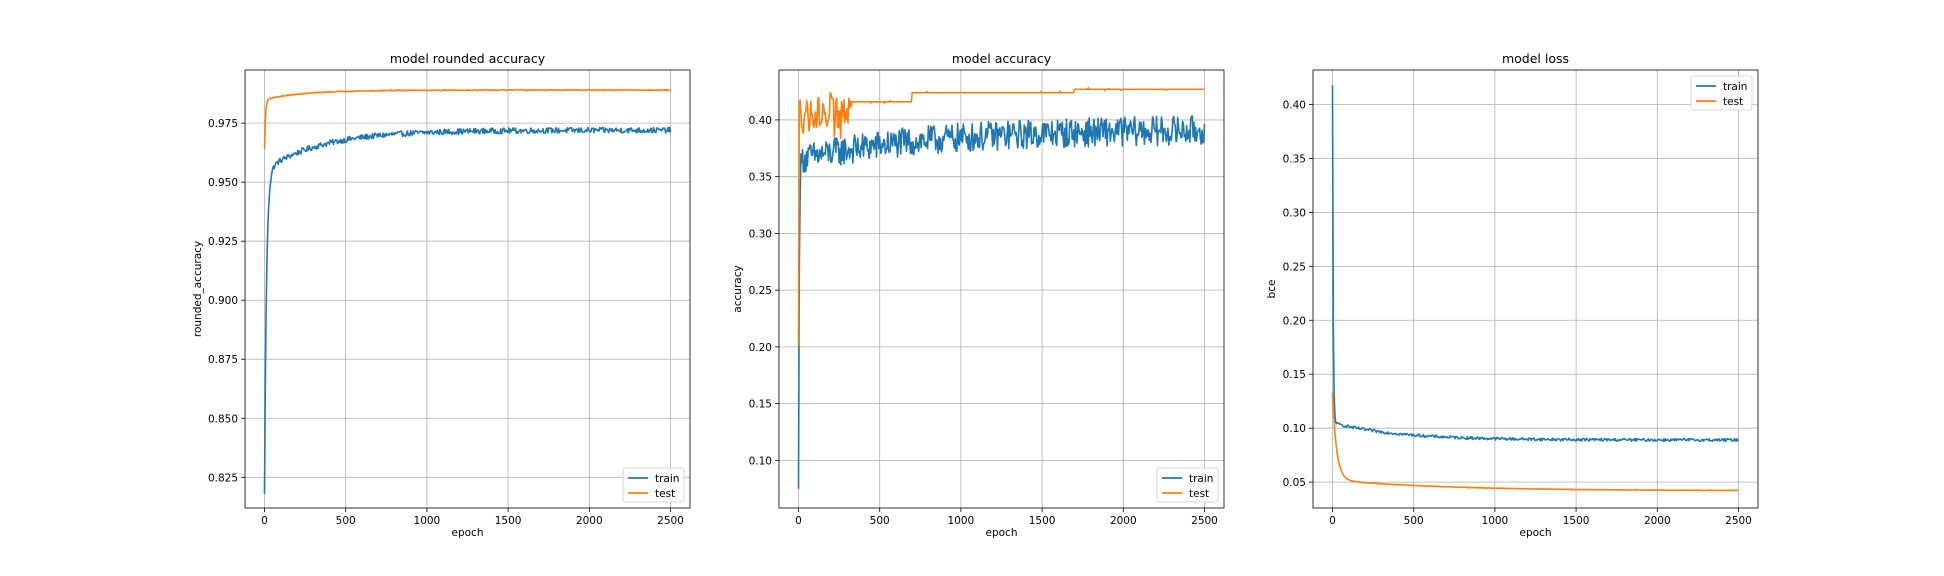 This screenshot has height=576, width=1944. I want to click on y-tick-label: 0.05, so click(1294, 483).